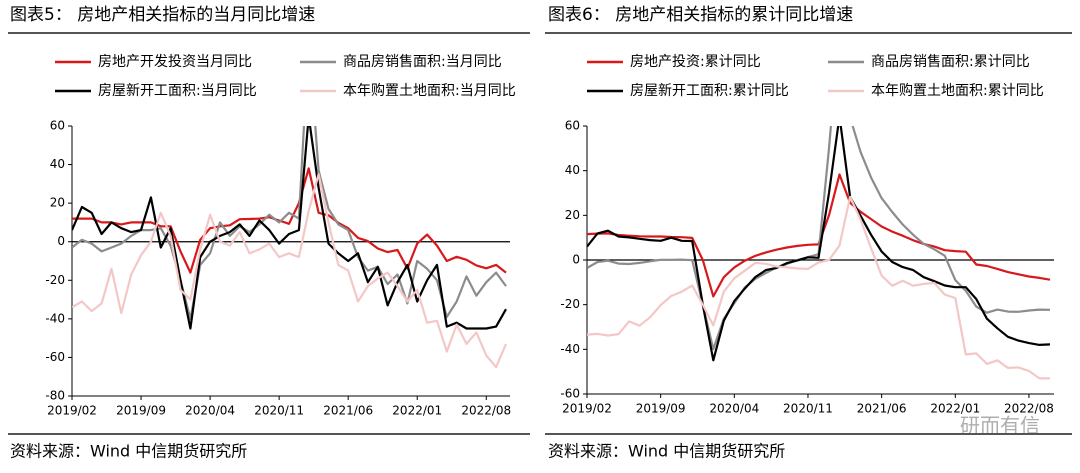 The image size is (1080, 473). I want to click on legend-label: 房屋新开工面积:累计同比, so click(709, 91).